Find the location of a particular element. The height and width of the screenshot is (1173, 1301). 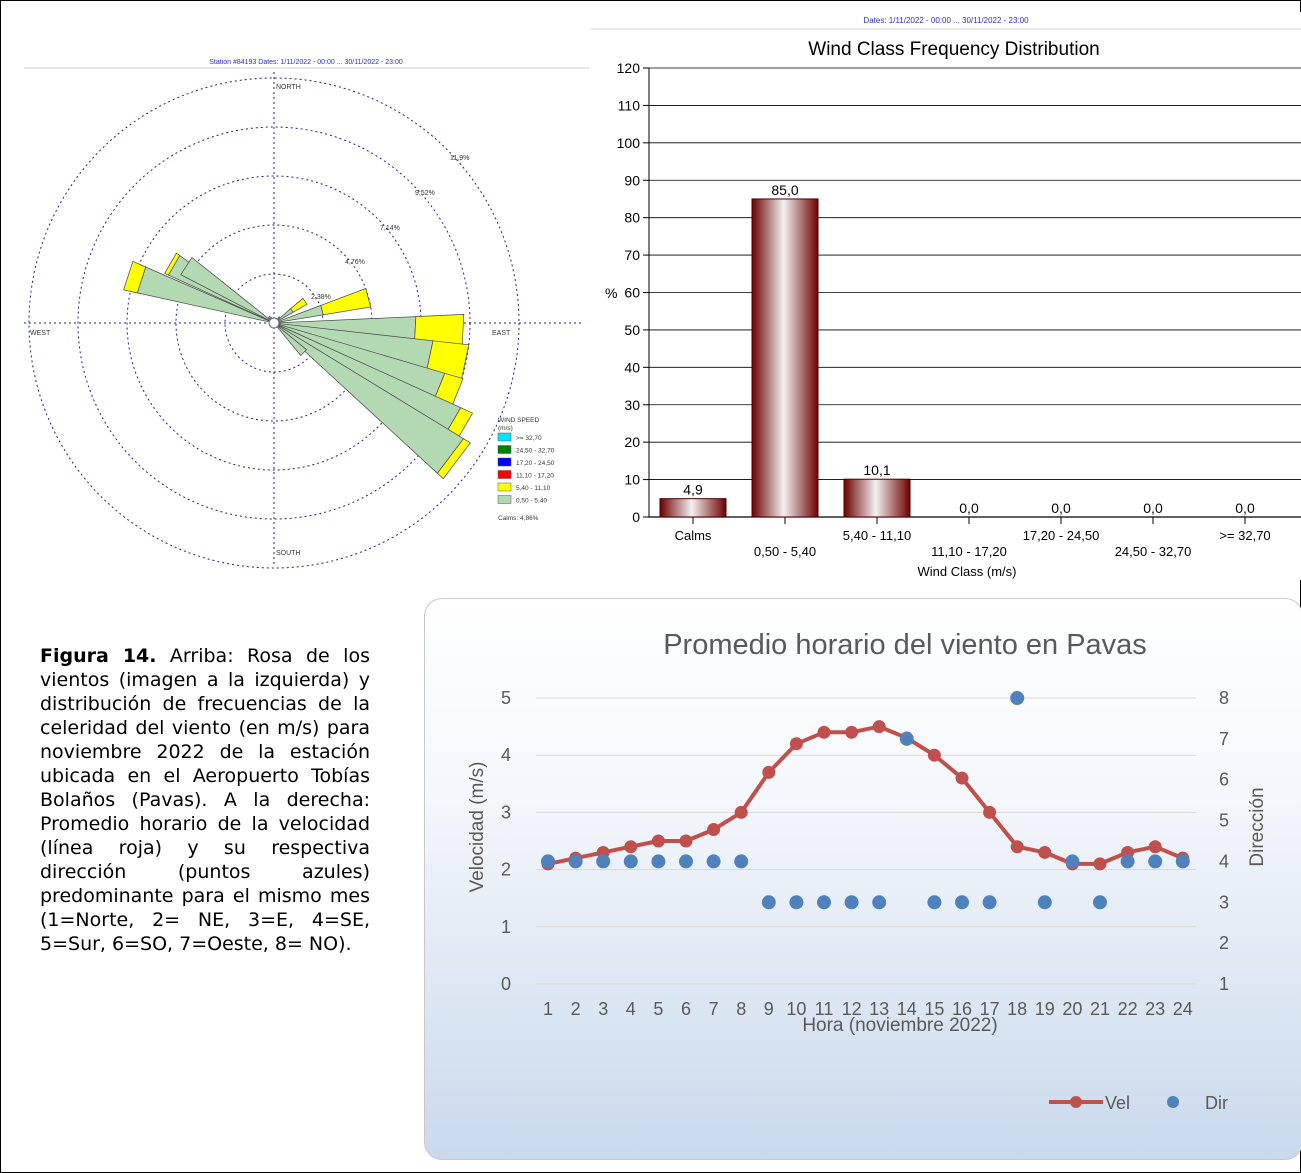

direction-east: EAST is located at coordinates (501, 333).